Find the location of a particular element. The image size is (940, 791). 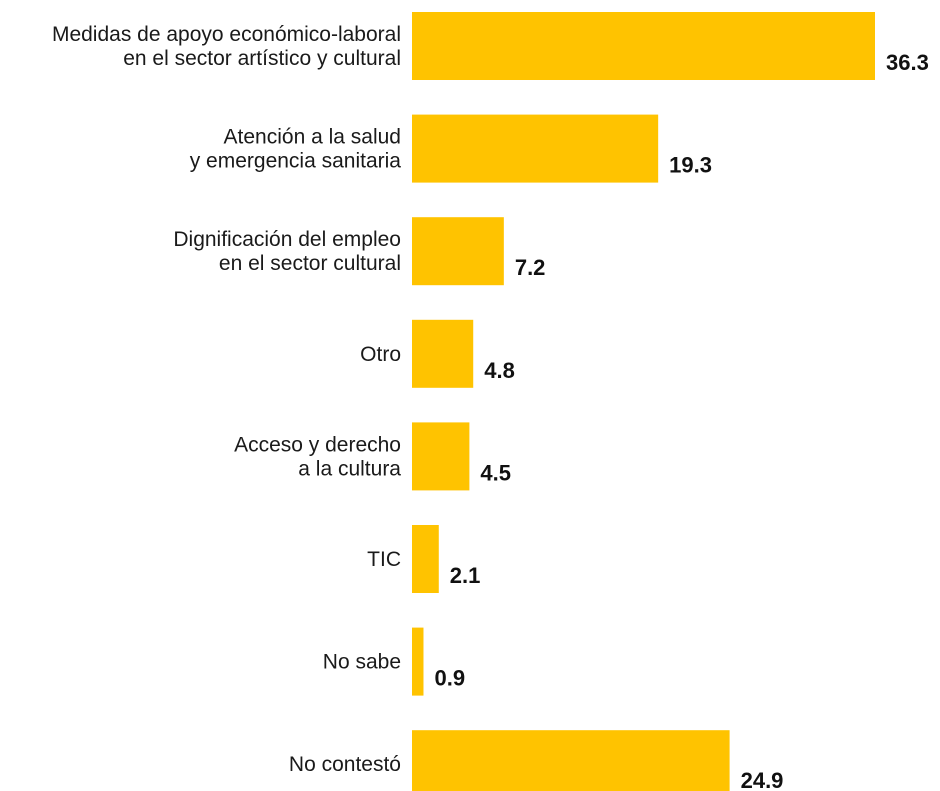

category-label-line: en el sector artístico y cultural is located at coordinates (262, 58).